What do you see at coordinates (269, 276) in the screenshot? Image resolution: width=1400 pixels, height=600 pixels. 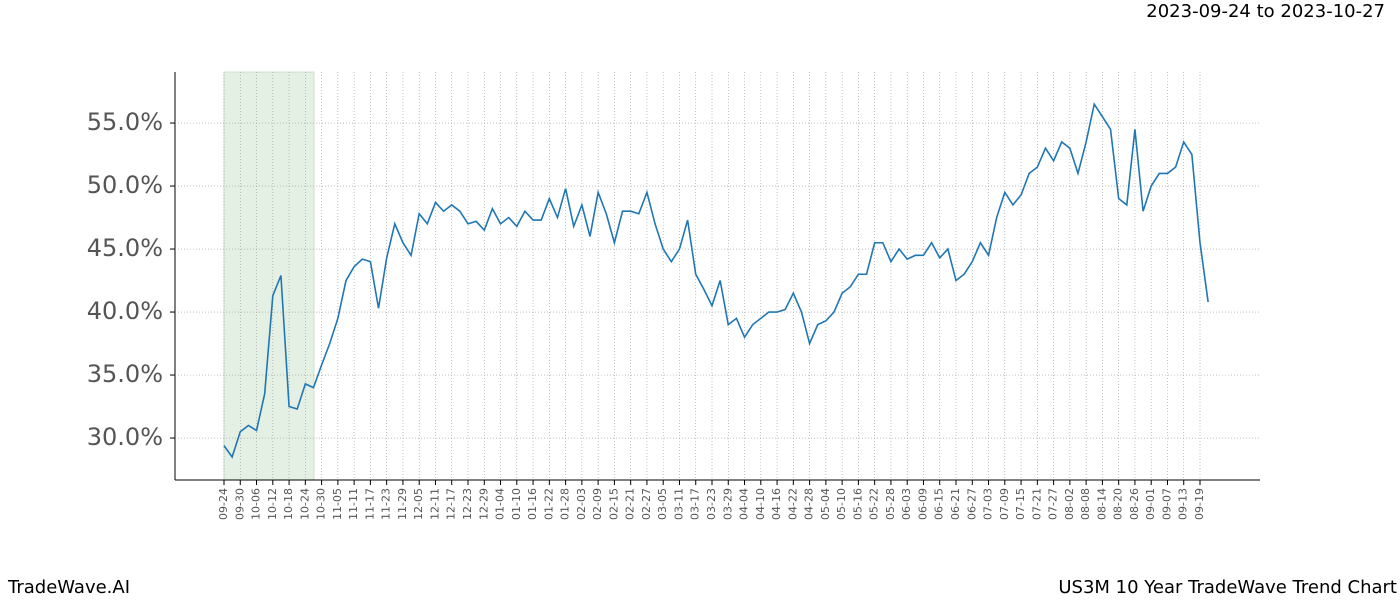 I see `highlight-range` at bounding box center [269, 276].